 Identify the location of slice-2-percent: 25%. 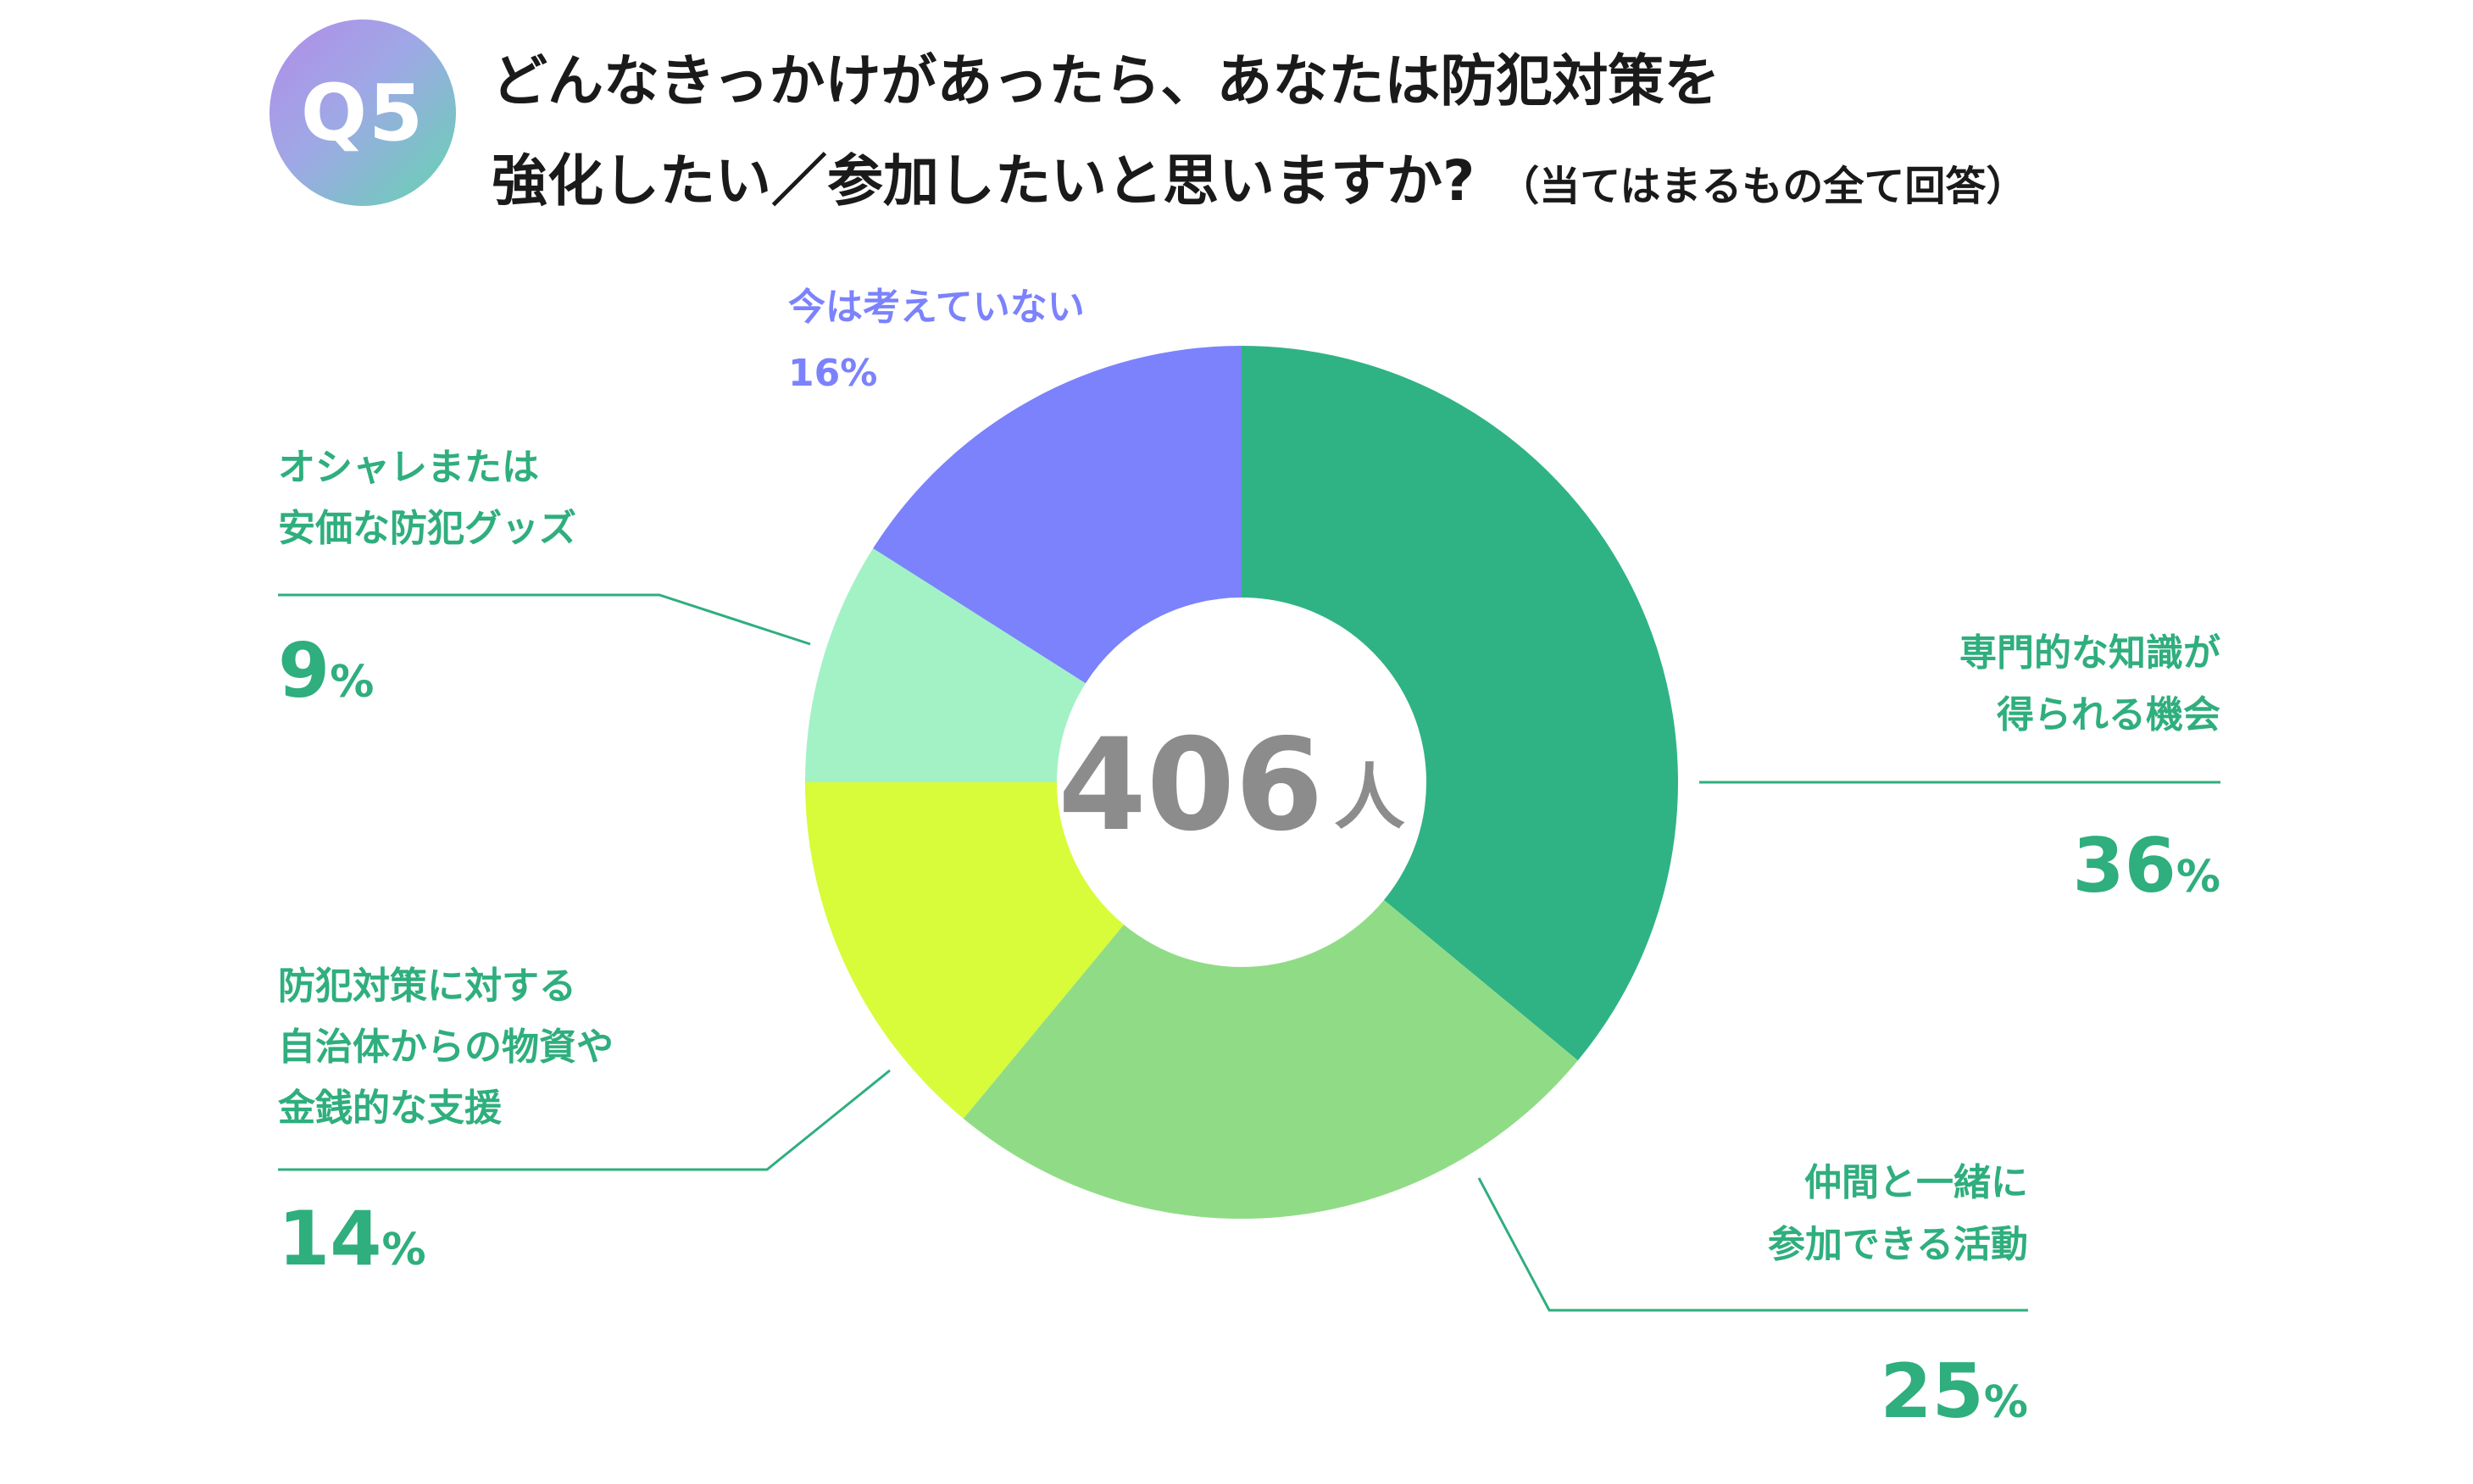
(1954, 1392).